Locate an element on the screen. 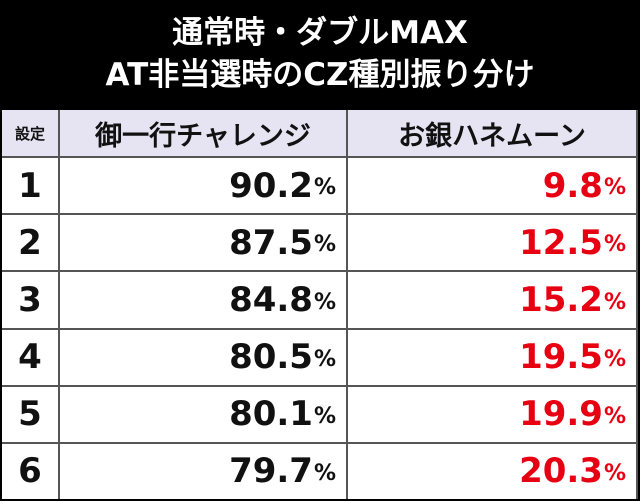 This screenshot has width=640, height=501. rate-value: 15.2 is located at coordinates (561, 299).